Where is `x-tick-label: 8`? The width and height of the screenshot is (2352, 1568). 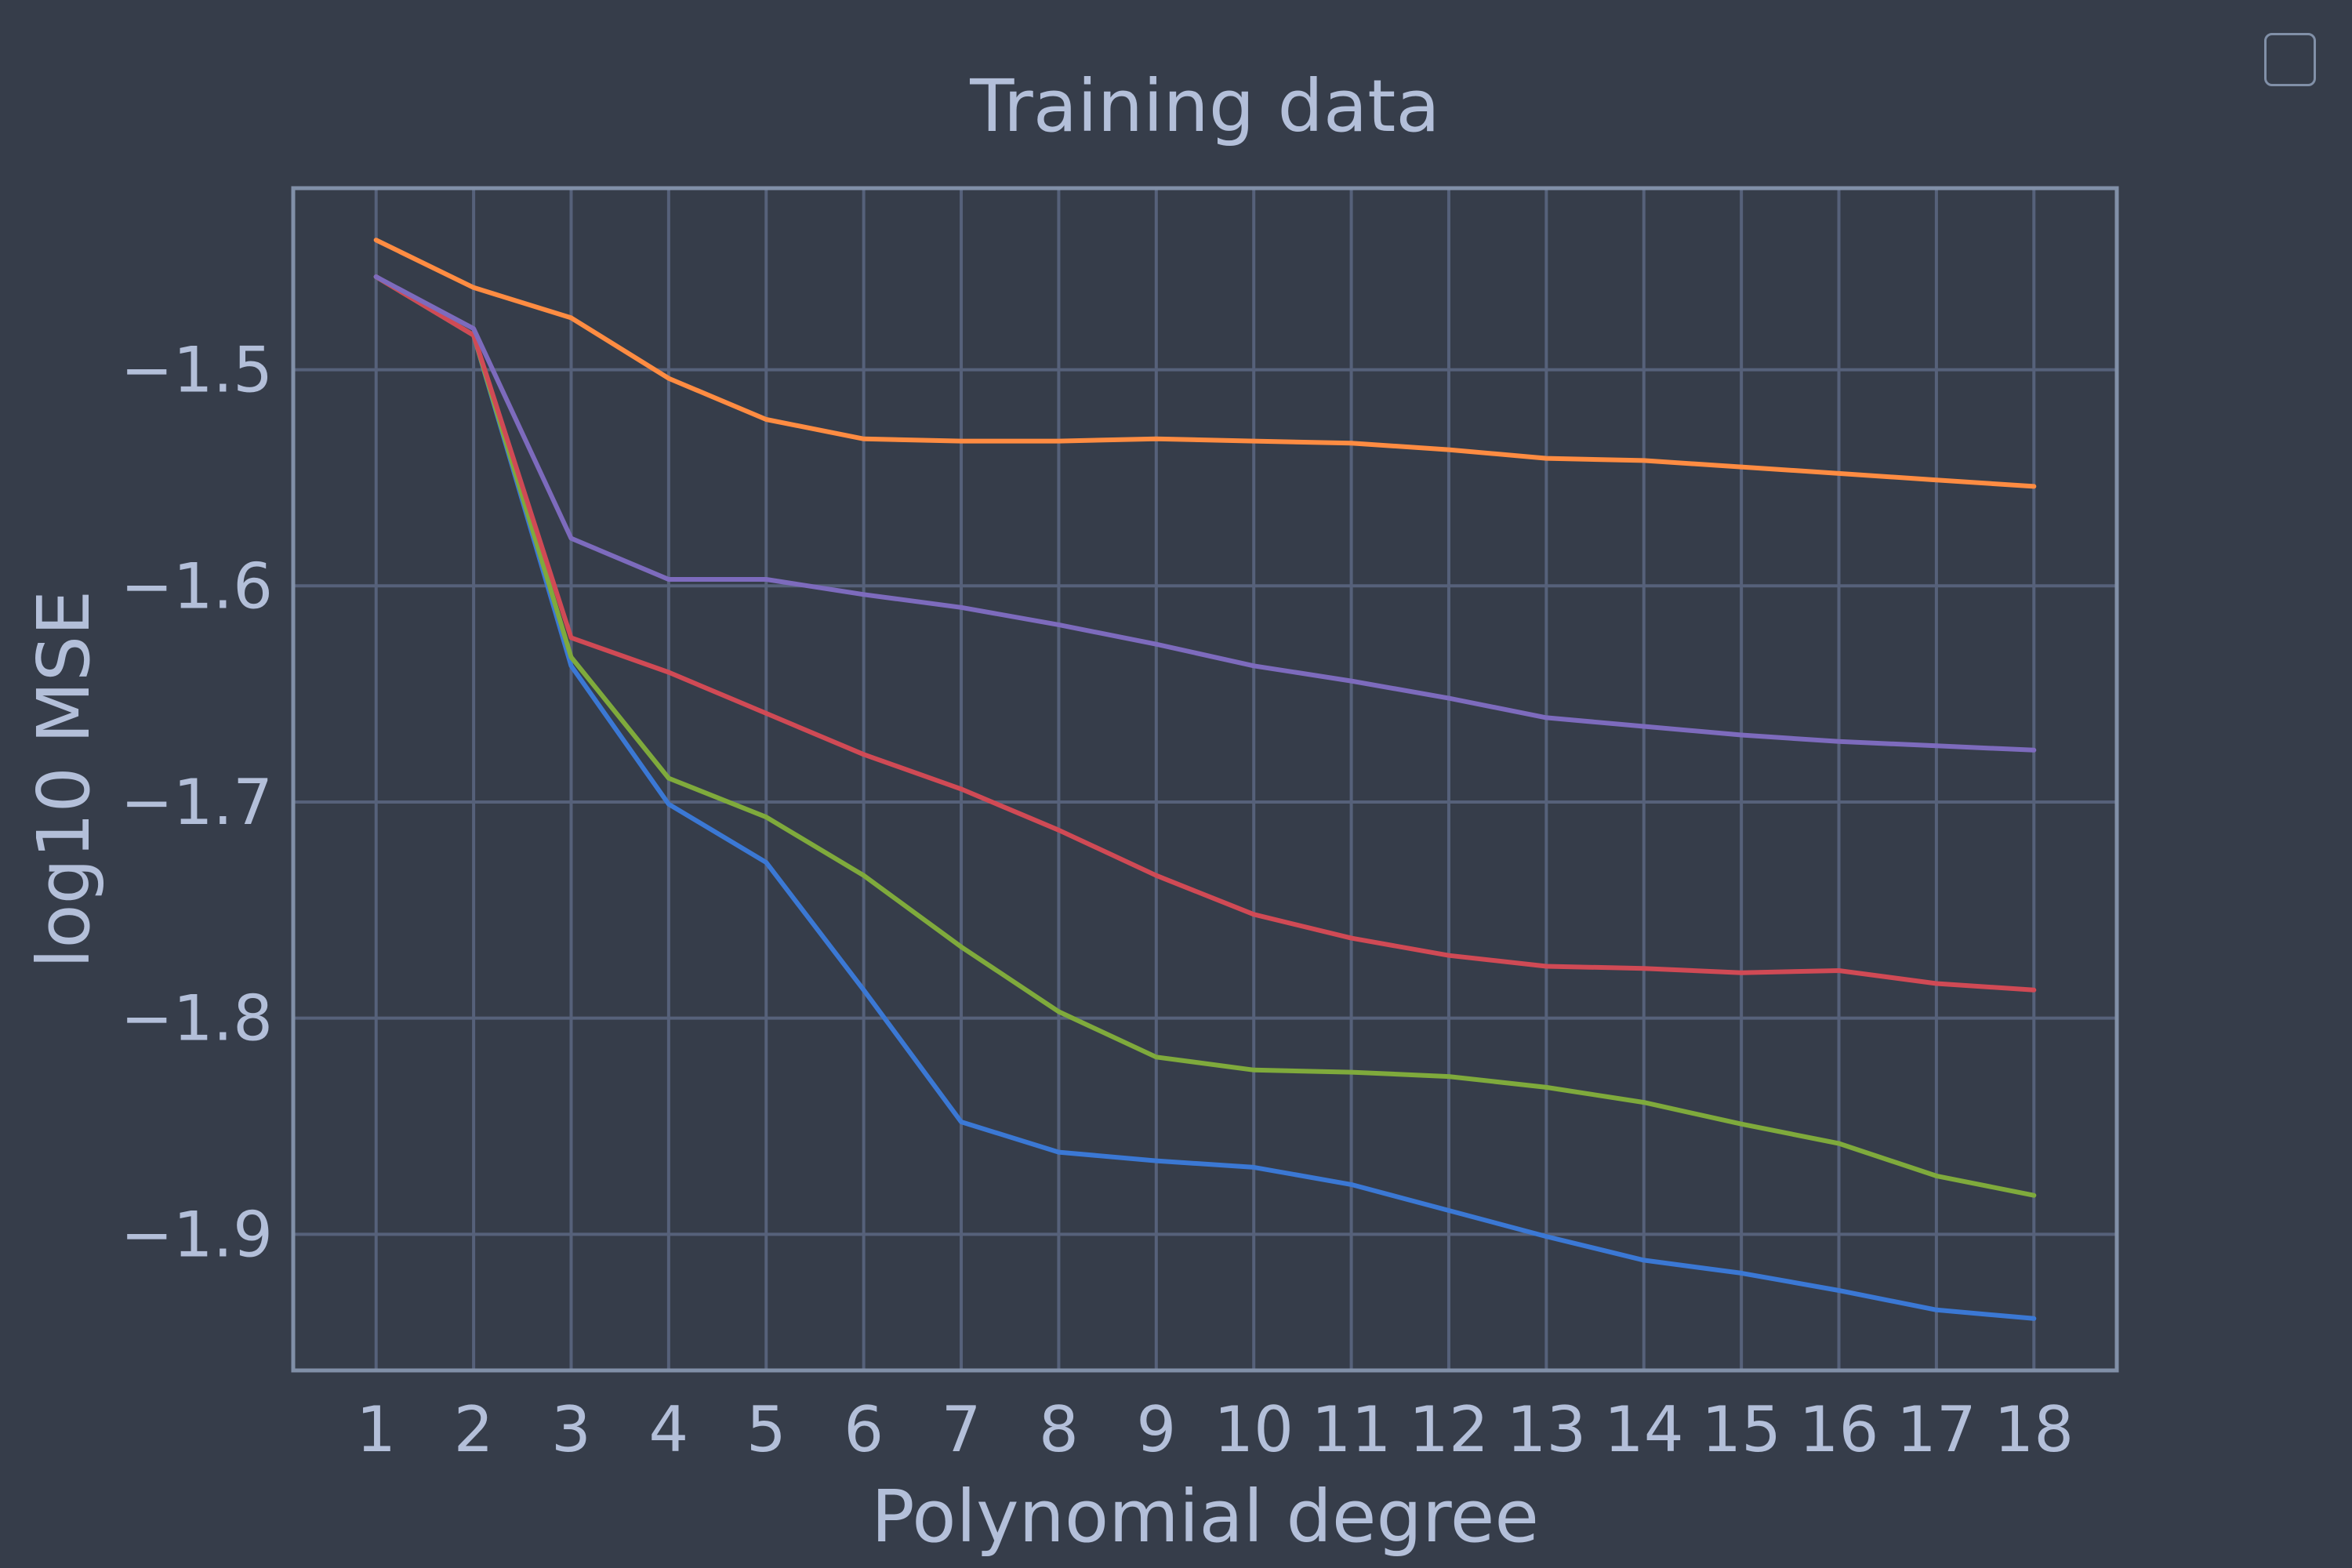
x-tick-label: 8 is located at coordinates (1059, 1429).